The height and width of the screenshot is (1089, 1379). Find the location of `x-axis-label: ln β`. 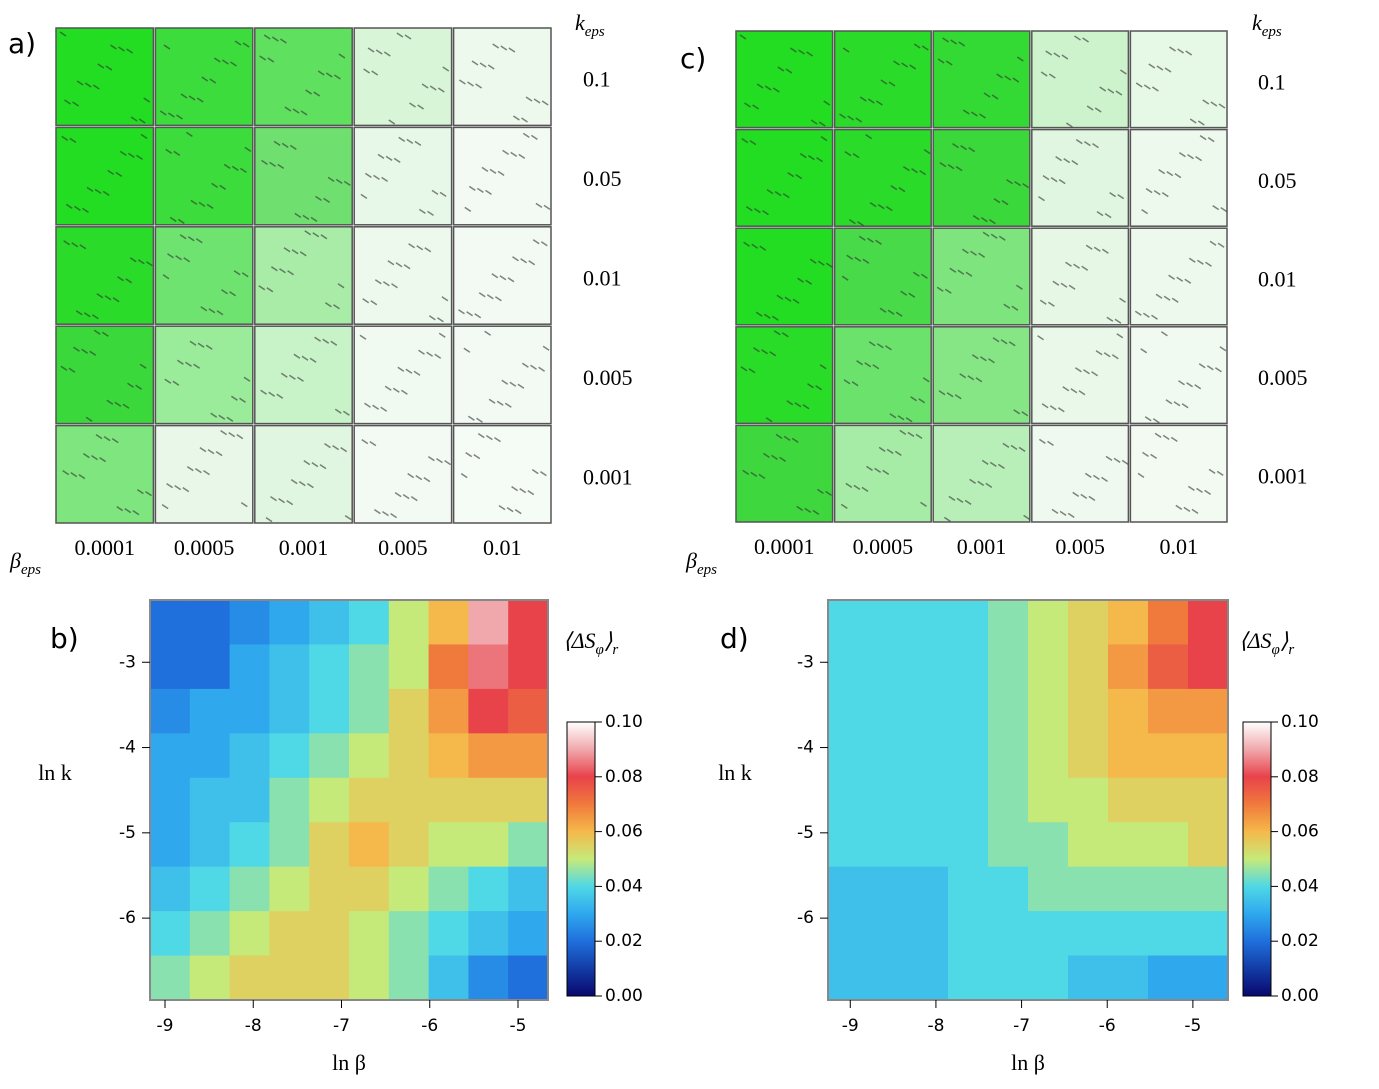

x-axis-label: ln β is located at coordinates (1028, 1062).